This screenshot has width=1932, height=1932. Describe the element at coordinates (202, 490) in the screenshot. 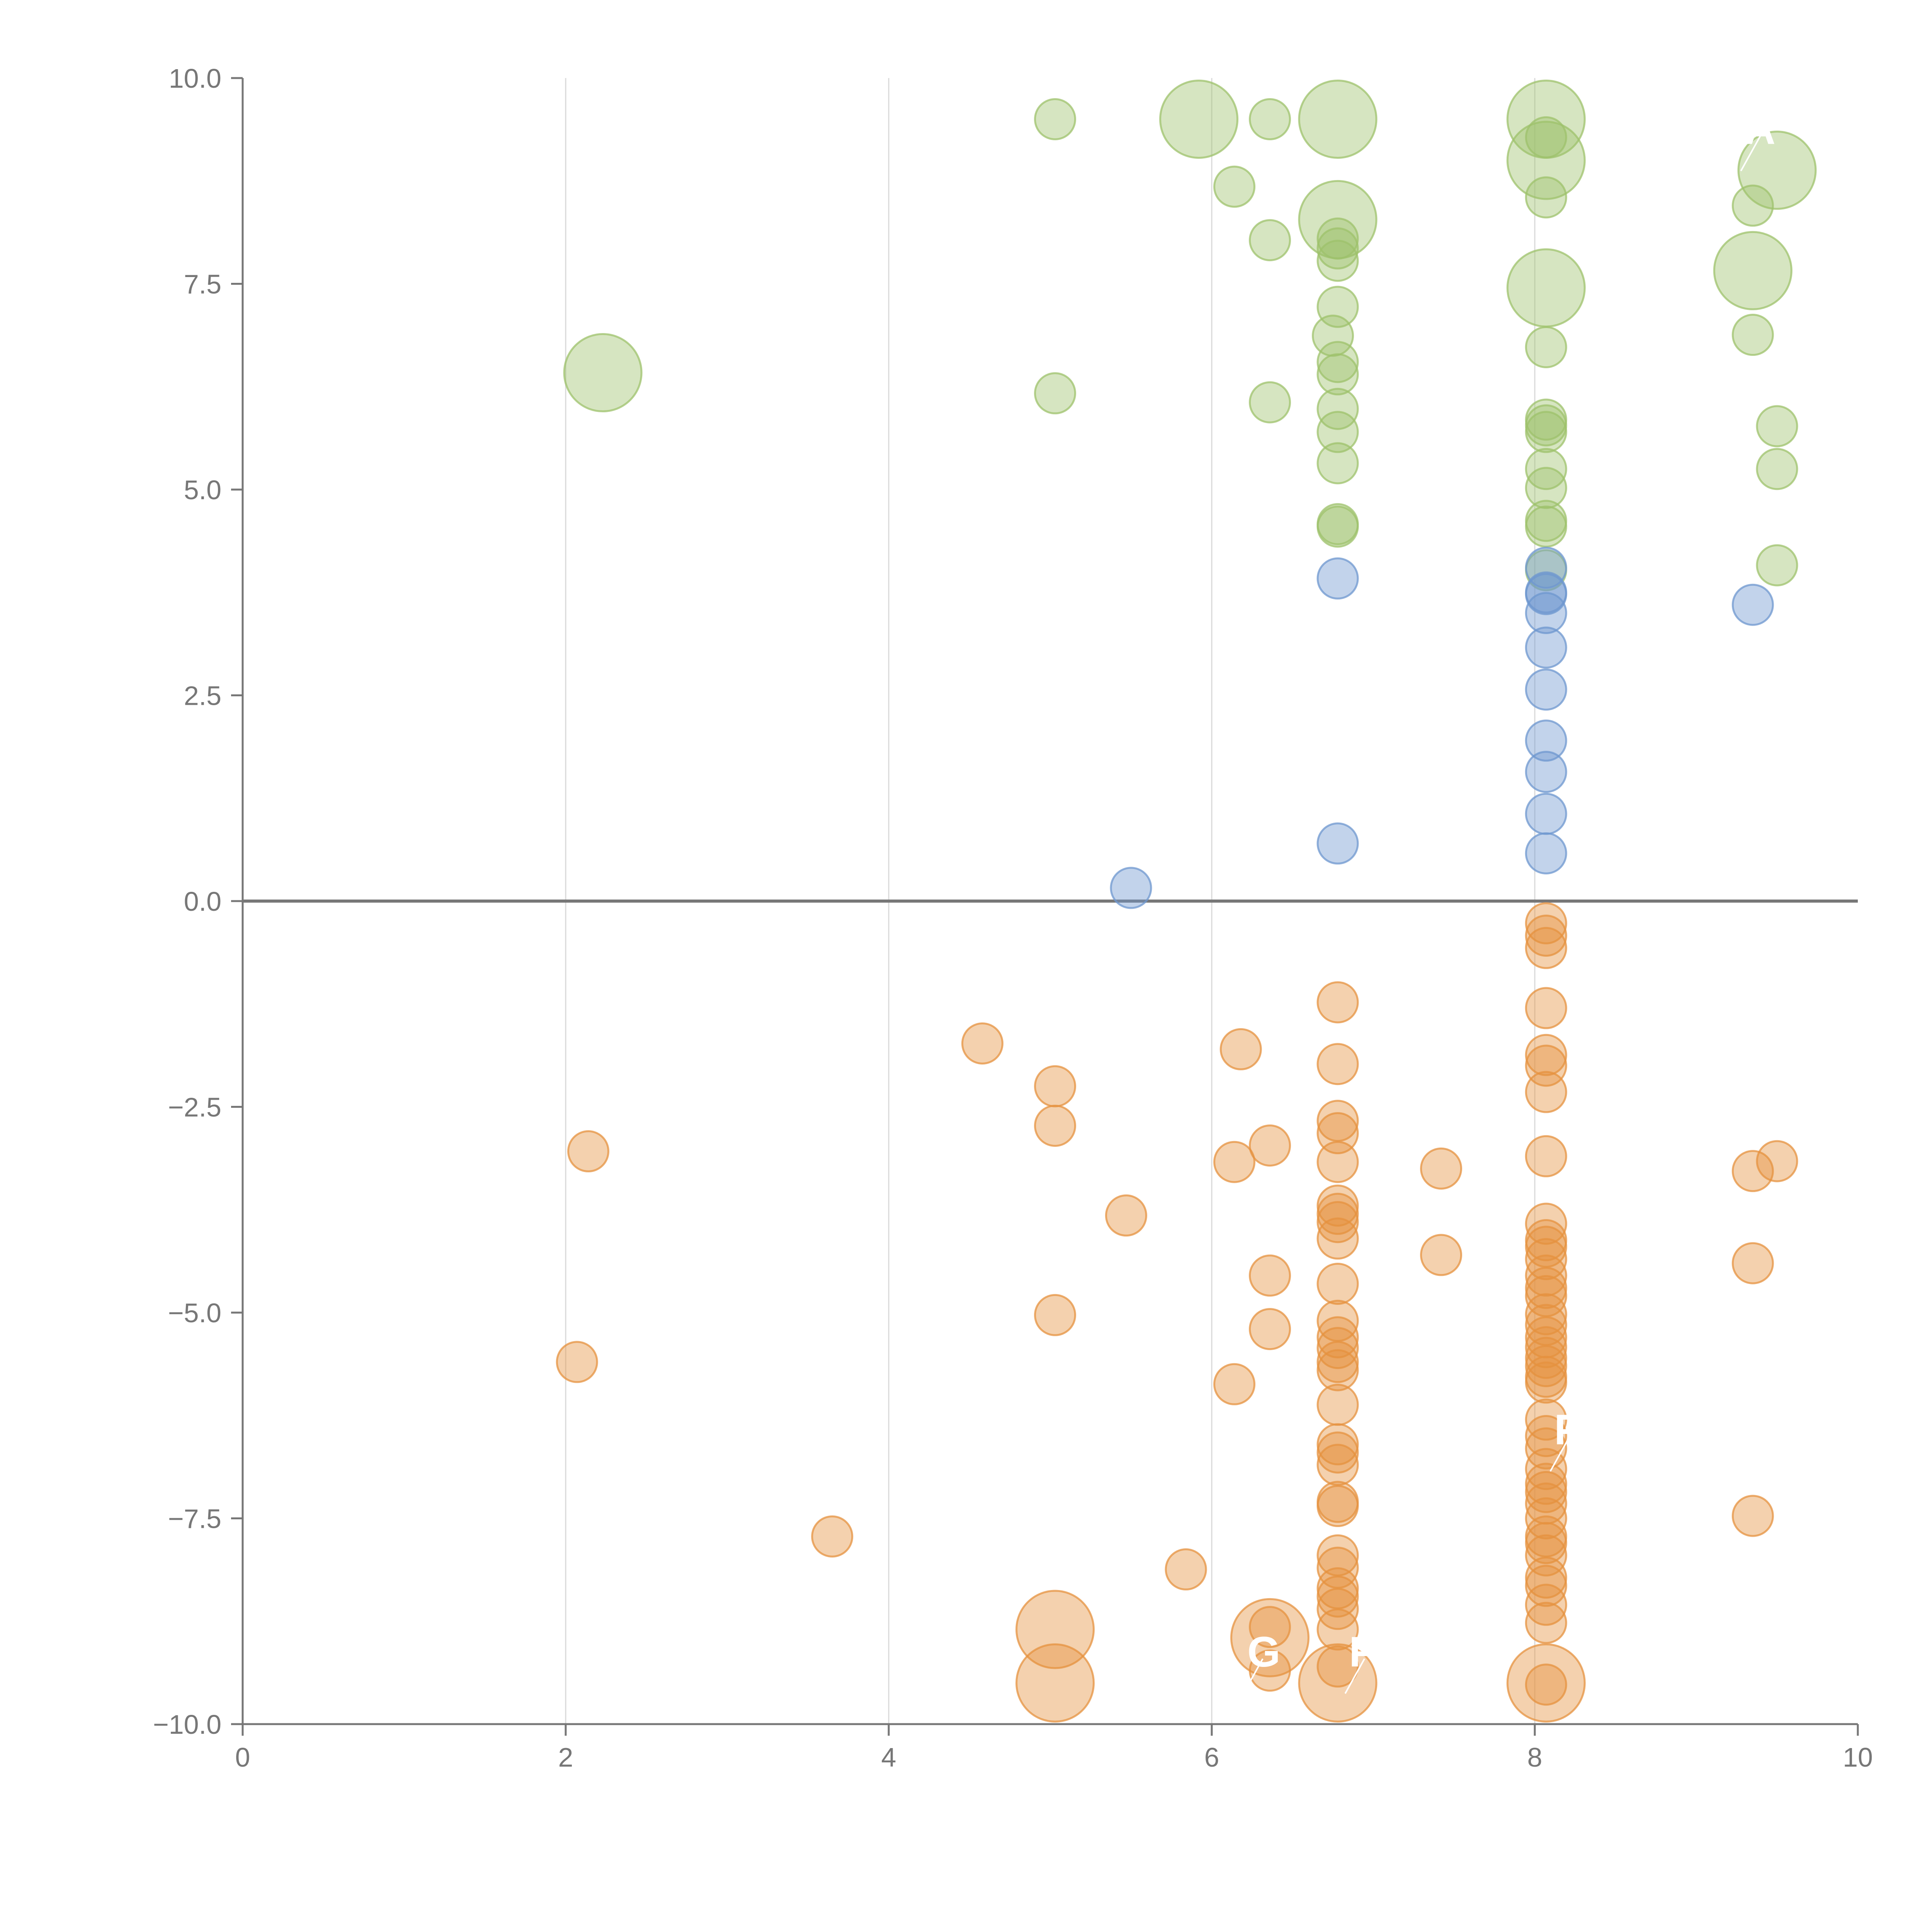

I see `y-tick-label: 5.0` at that location.